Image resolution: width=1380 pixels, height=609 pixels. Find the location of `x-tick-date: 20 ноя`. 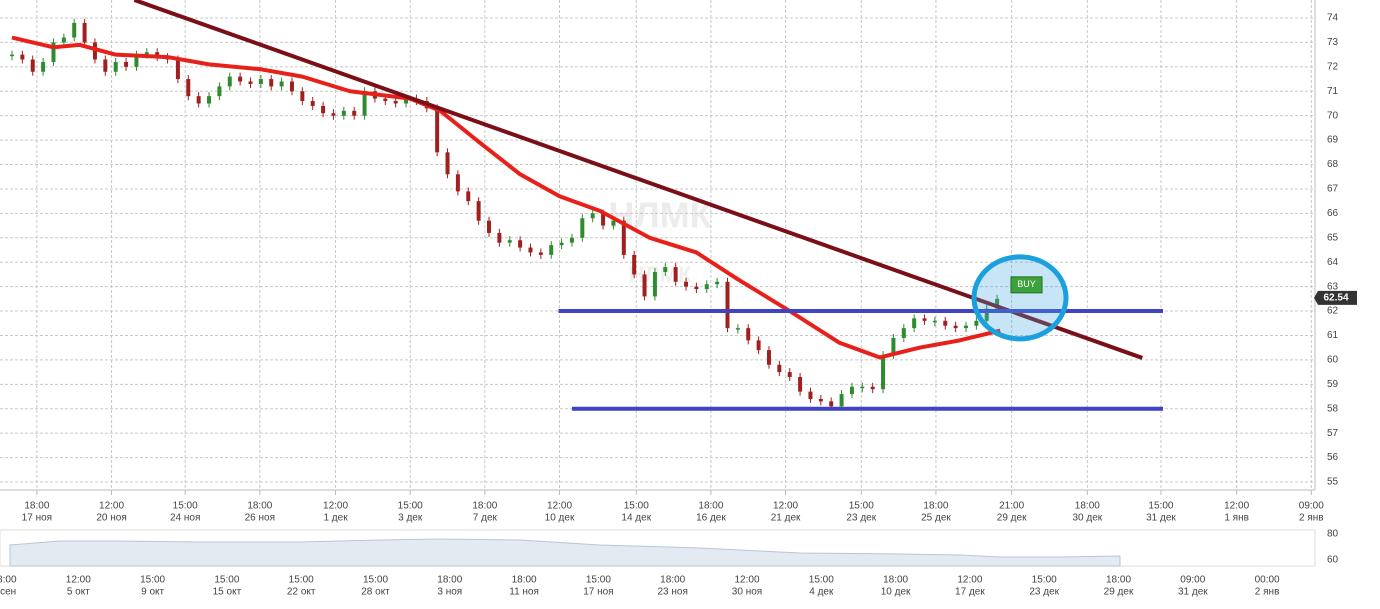

x-tick-date: 20 ноя is located at coordinates (111, 518).